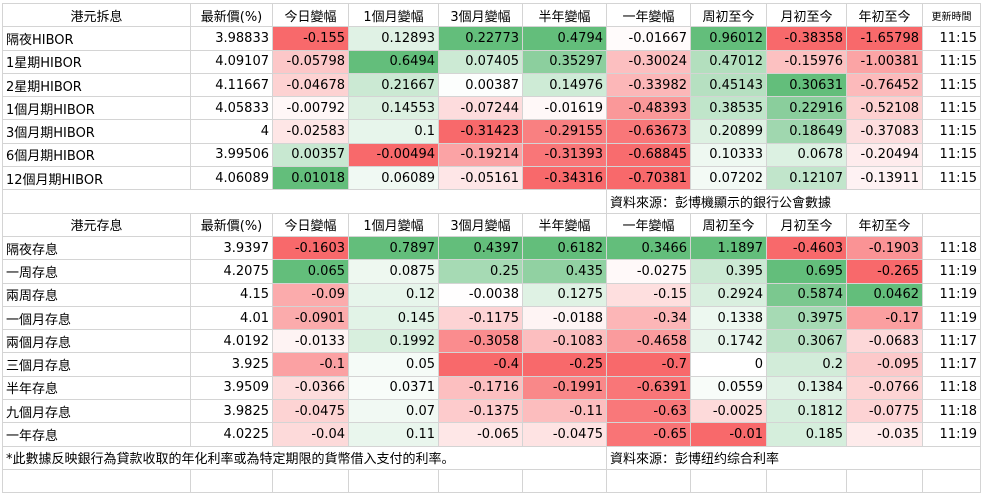 Image resolution: width=984 pixels, height=500 pixels. Describe the element at coordinates (310, 271) in the screenshot. I see `value-cell: 0.065` at that location.